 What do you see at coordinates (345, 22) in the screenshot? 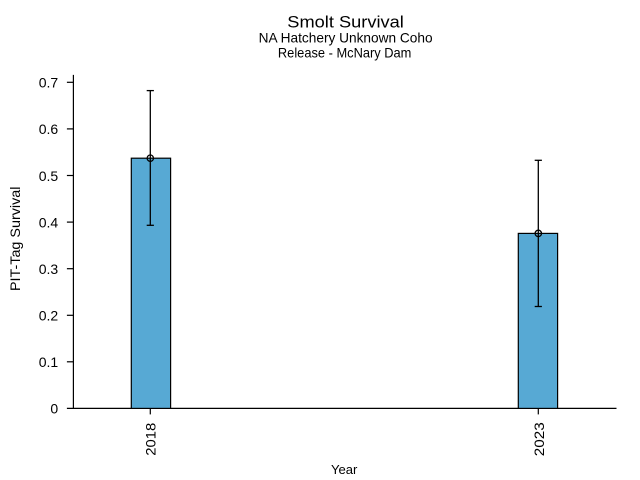
I see `svg-text: Smolt Survival` at bounding box center [345, 22].